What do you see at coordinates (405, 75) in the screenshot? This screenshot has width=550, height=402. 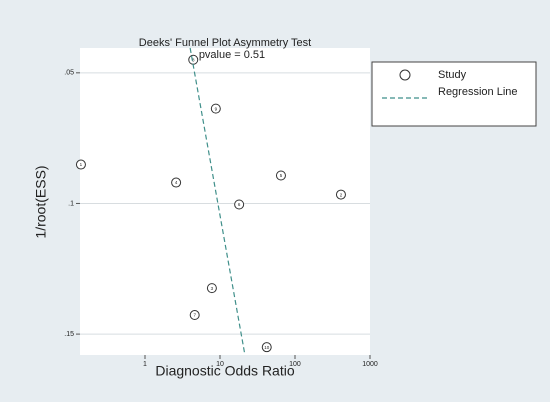 I see `legend-marker` at bounding box center [405, 75].